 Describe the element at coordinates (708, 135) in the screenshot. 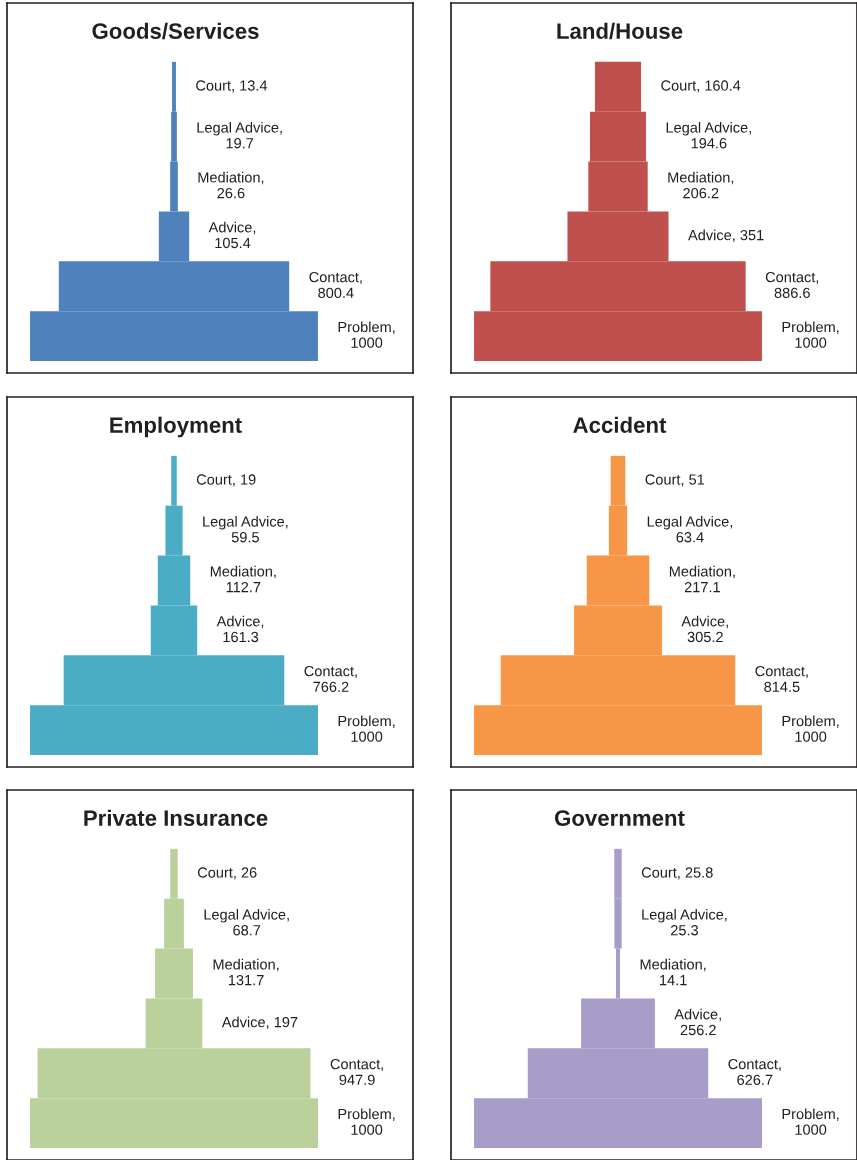

I see `data-label: Legal Advice, 194.6` at that location.